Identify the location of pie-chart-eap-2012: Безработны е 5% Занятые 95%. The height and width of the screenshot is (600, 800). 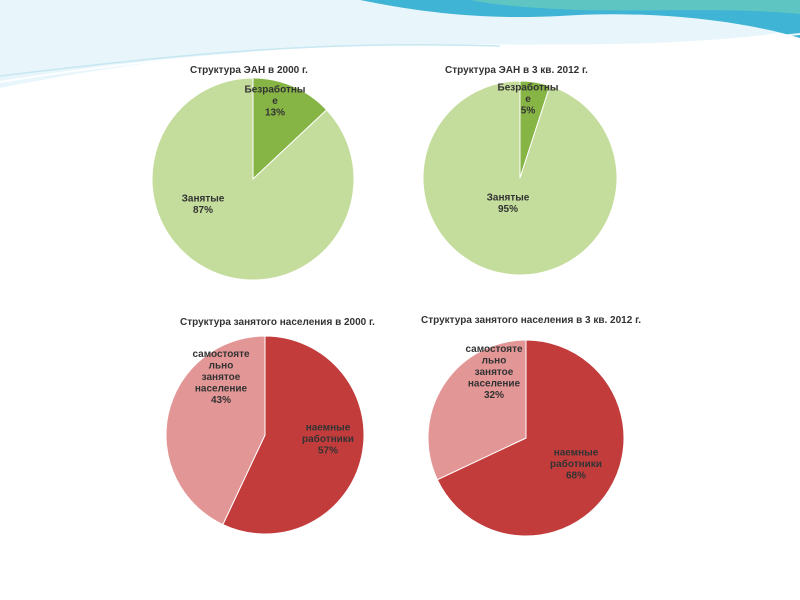
(520, 178).